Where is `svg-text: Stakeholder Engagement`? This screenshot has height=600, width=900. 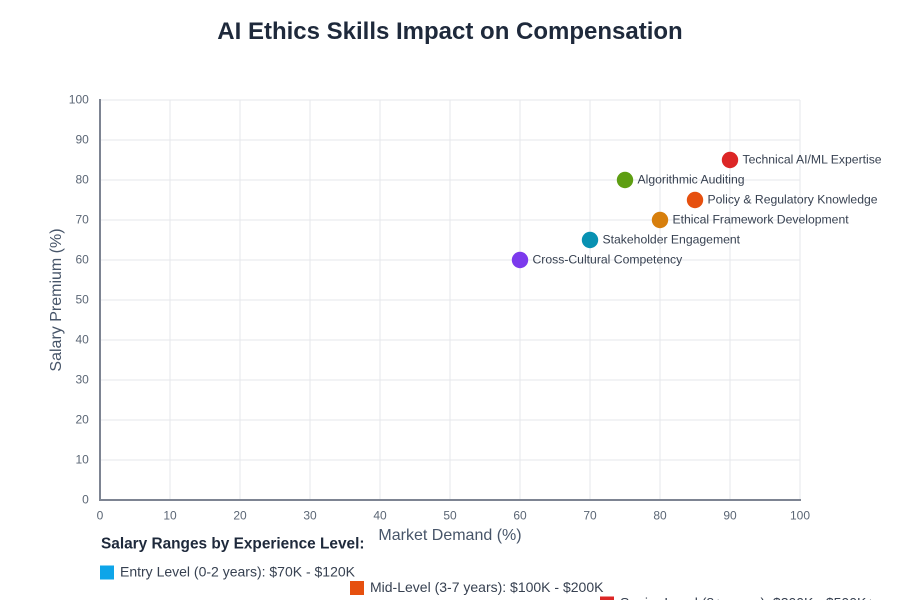
svg-text: Stakeholder Engagement is located at coordinates (672, 240).